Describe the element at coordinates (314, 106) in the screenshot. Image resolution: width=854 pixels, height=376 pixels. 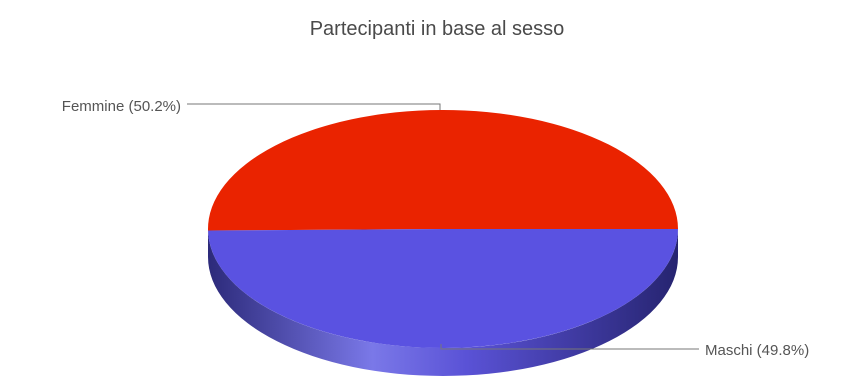
I see `leader-line-femmine` at that location.